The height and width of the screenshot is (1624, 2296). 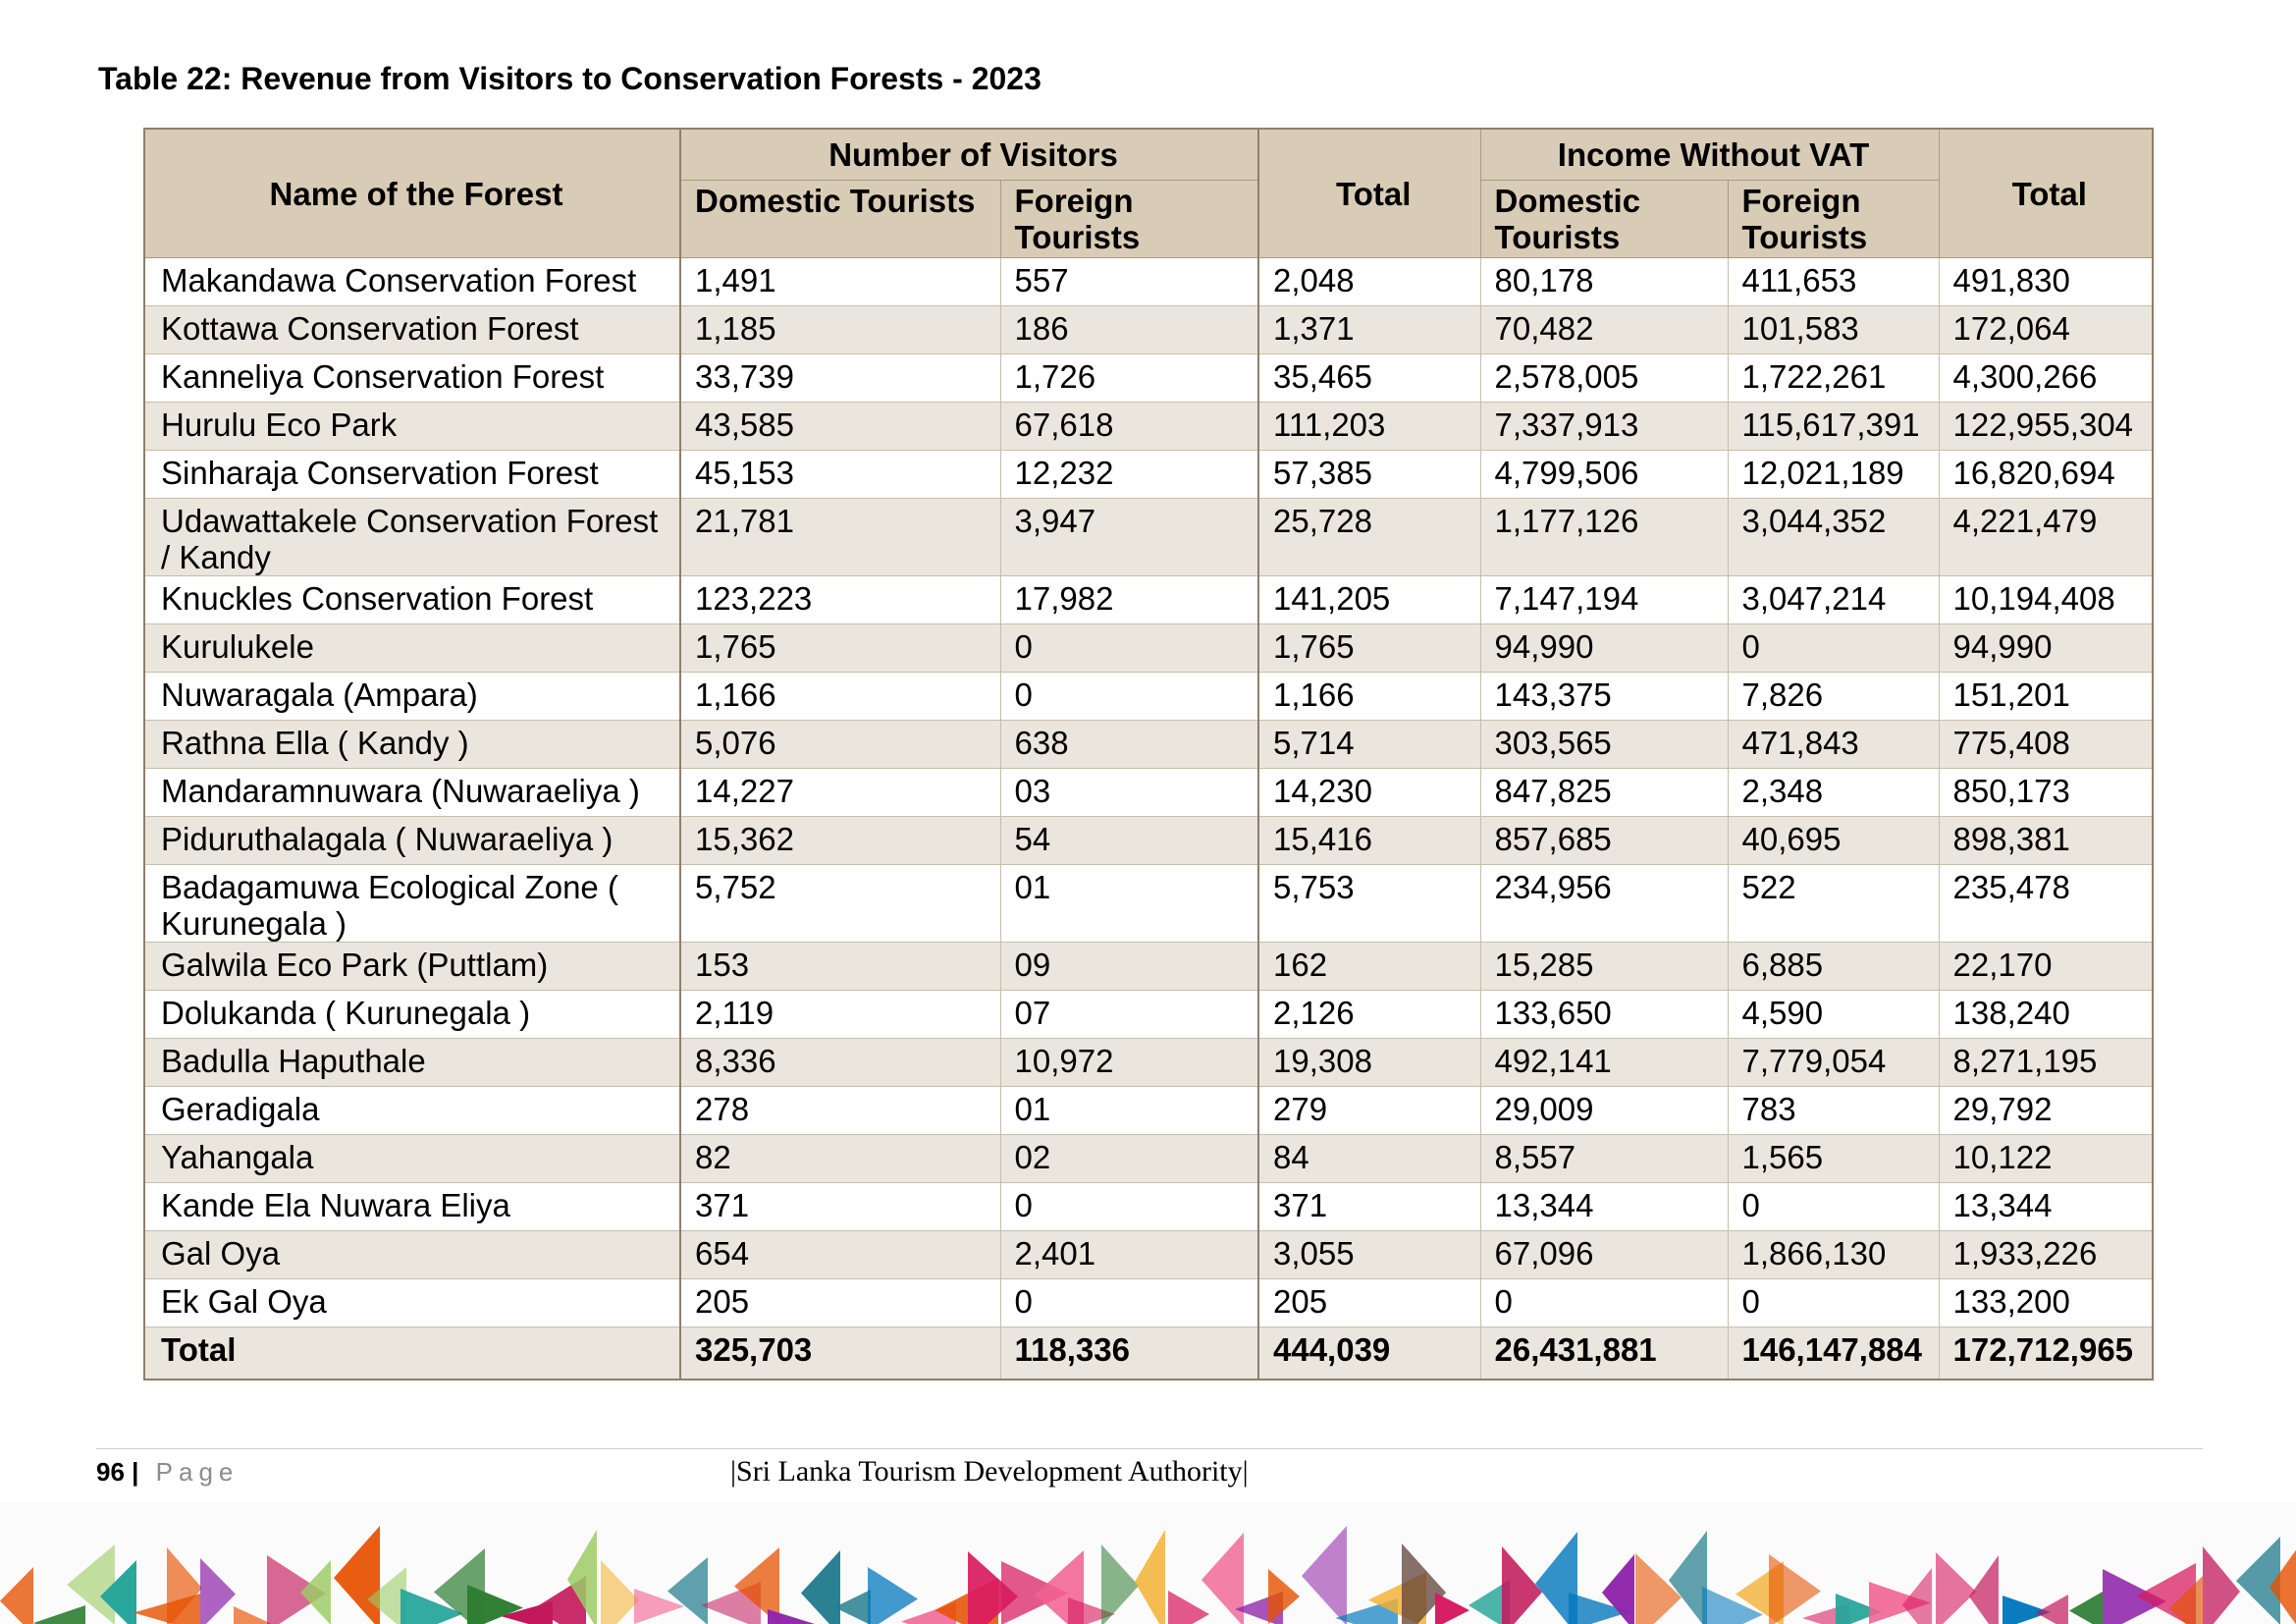 I want to click on total-value: 26,431,881, so click(x=1604, y=1353).